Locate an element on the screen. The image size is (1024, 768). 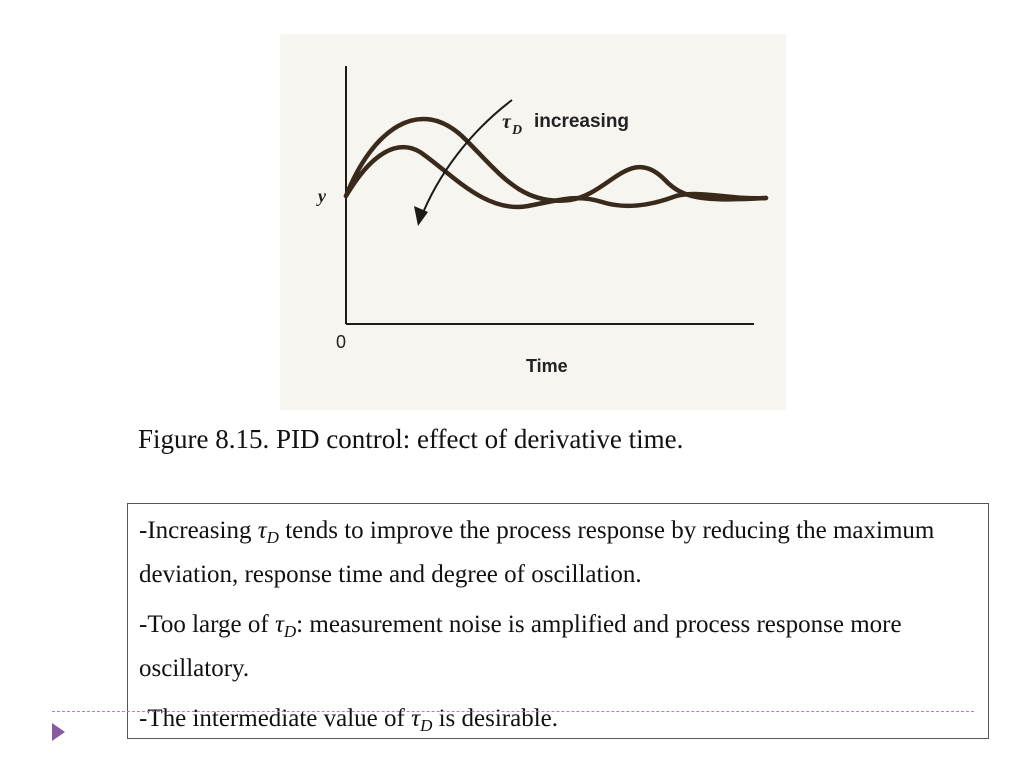
y-axis-label: y is located at coordinates (321, 196).